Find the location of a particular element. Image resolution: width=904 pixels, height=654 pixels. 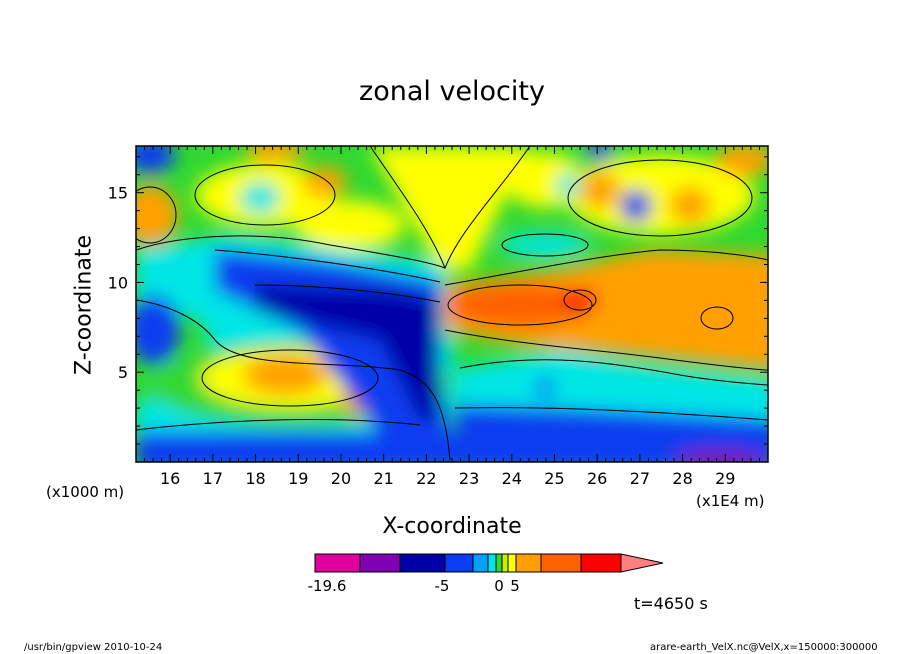

x-tick-label: 27 is located at coordinates (640, 478).